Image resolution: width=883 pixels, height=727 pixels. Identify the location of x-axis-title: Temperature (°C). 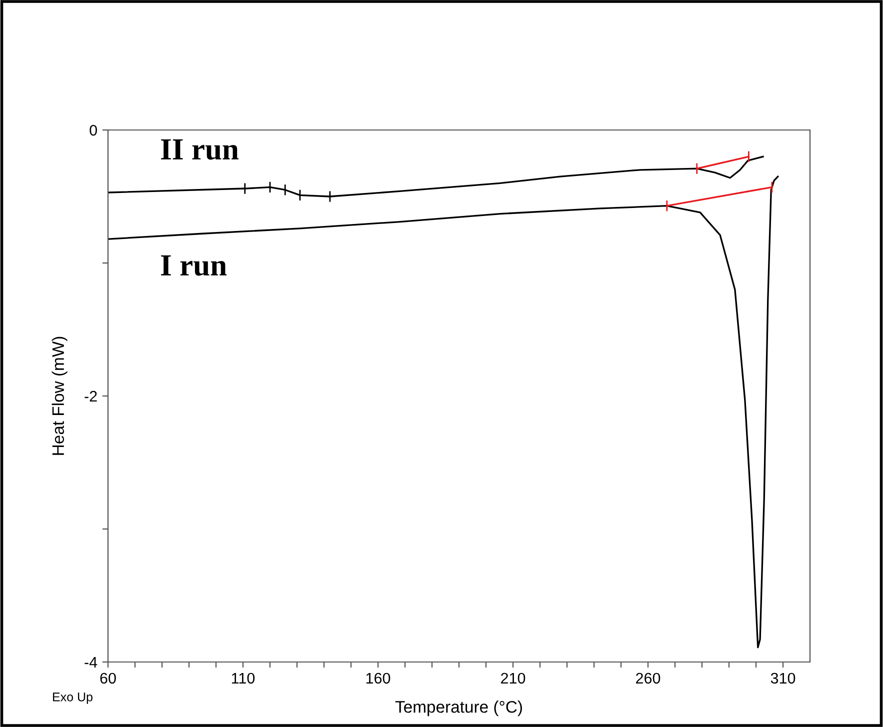
(458, 708).